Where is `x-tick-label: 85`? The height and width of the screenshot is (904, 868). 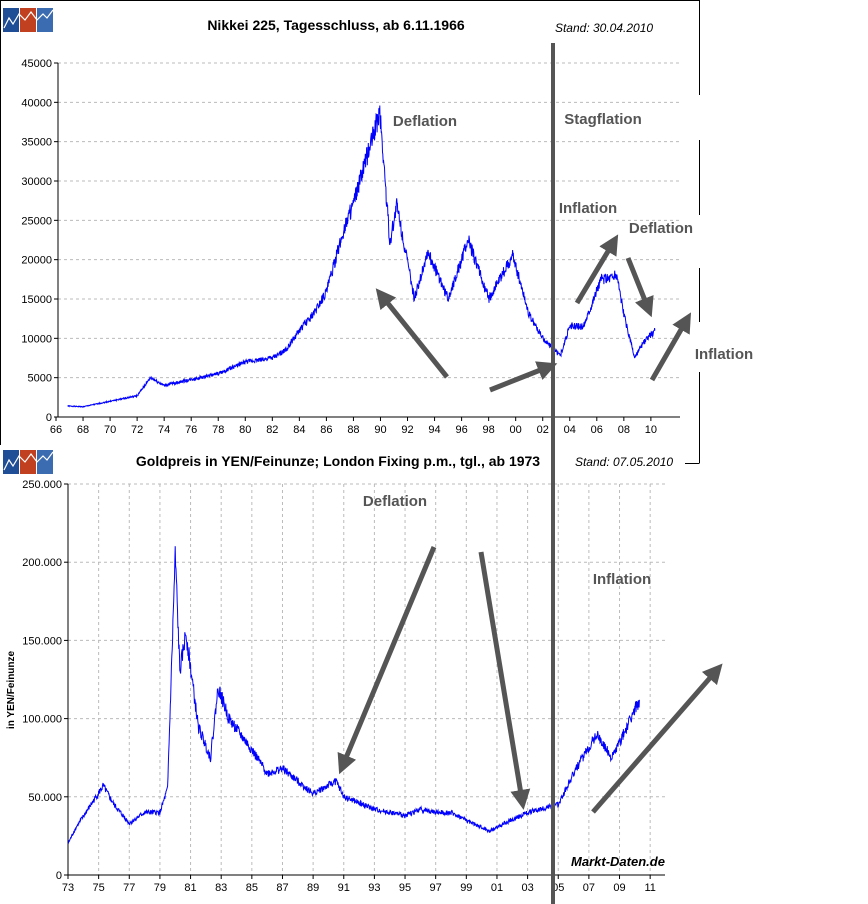 x-tick-label: 85 is located at coordinates (252, 888).